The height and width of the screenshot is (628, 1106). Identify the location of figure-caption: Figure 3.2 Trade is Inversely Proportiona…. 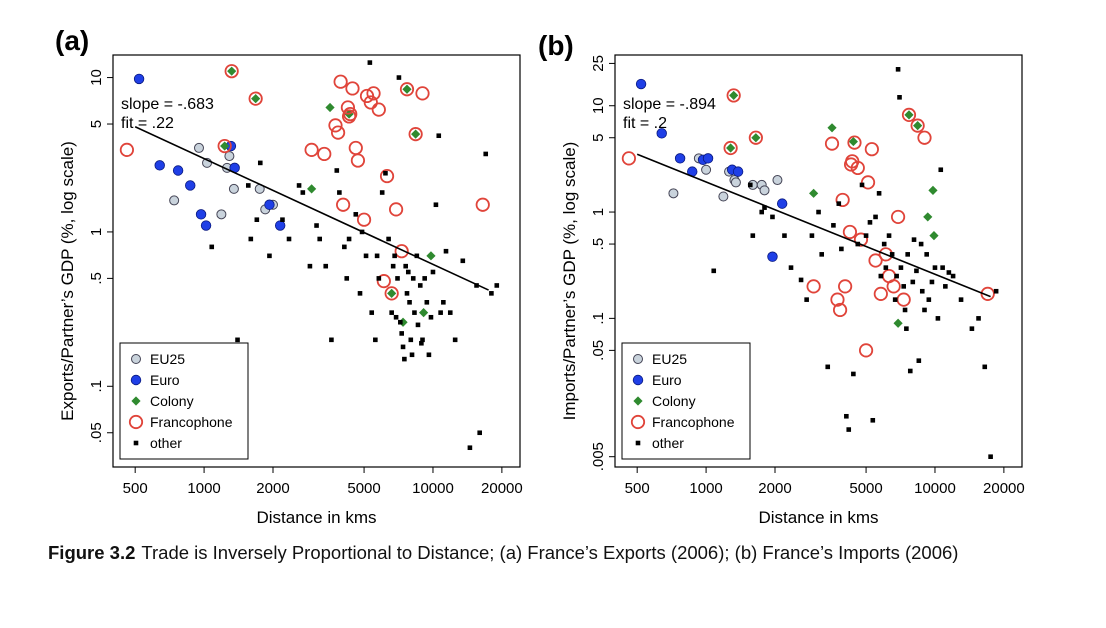
(568, 553).